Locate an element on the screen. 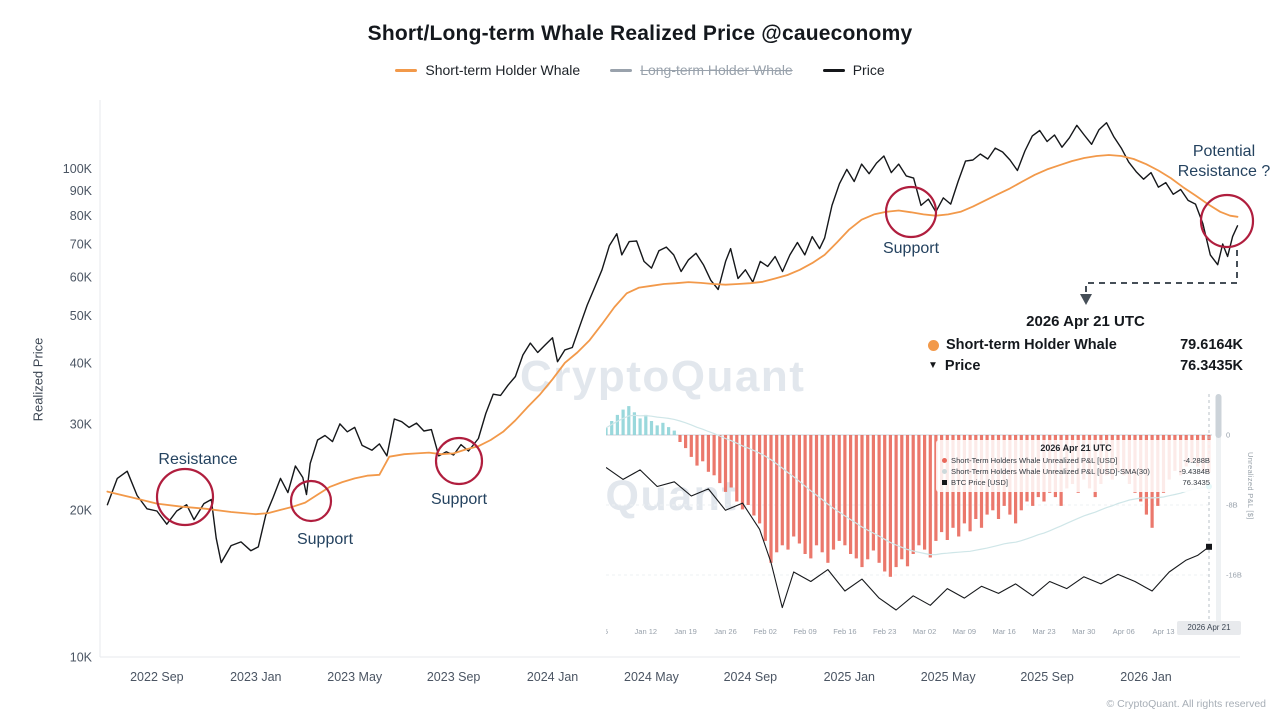 This screenshot has height=720, width=1280. y-tick-label: 60K is located at coordinates (81, 277).